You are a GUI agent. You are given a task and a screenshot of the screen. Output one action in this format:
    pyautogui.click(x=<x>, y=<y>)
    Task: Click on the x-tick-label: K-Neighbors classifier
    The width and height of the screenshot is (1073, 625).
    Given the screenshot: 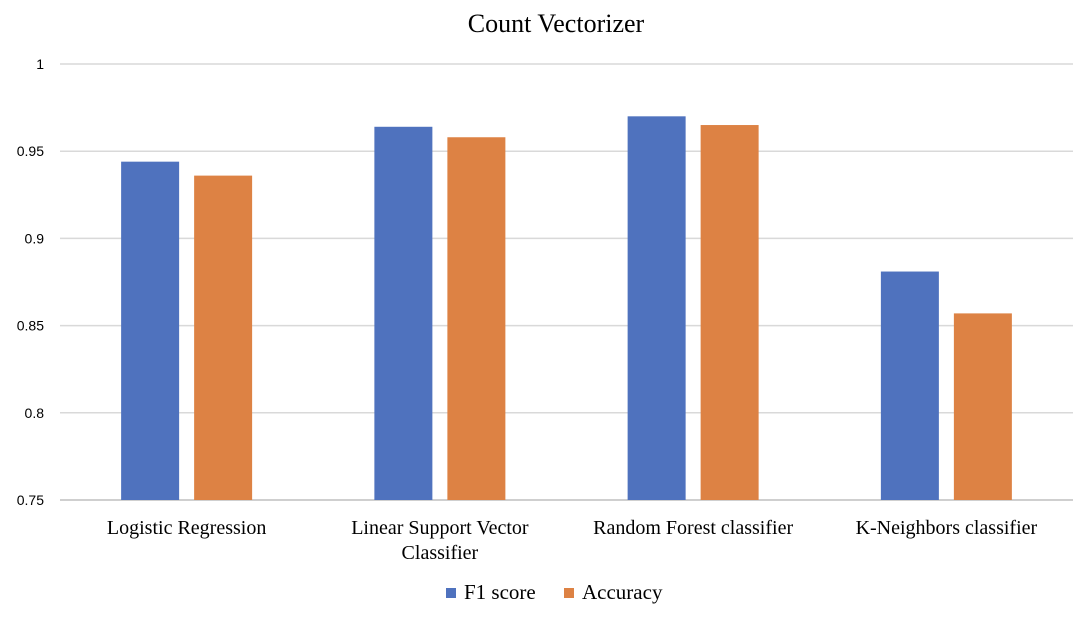 What is the action you would take?
    pyautogui.click(x=947, y=528)
    